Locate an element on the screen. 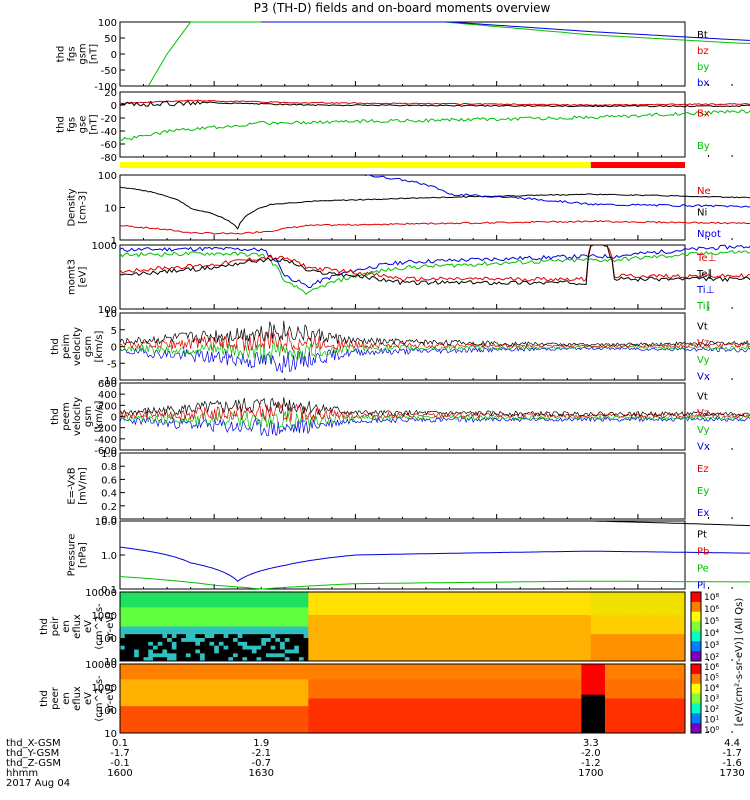 The height and width of the screenshot is (800, 750). ylabel-fgs-gsm: fgs is located at coordinates (72, 53).